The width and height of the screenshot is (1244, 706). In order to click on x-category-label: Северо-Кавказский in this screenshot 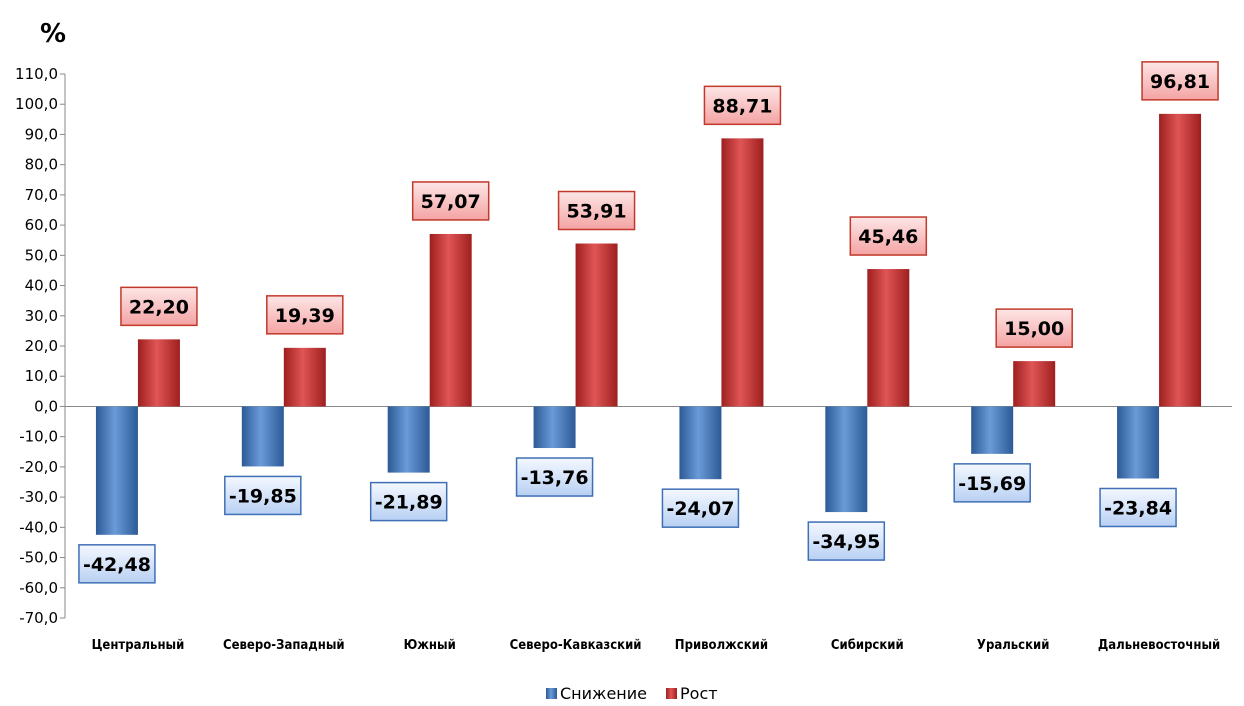, I will do `click(576, 645)`.